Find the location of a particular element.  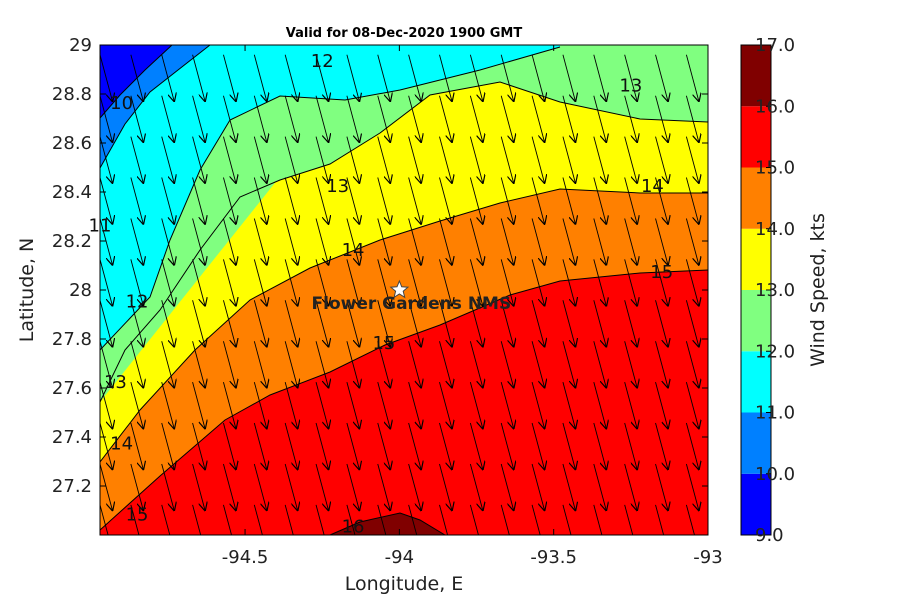

colorbar-tick-label: 10.0 is located at coordinates (775, 474).